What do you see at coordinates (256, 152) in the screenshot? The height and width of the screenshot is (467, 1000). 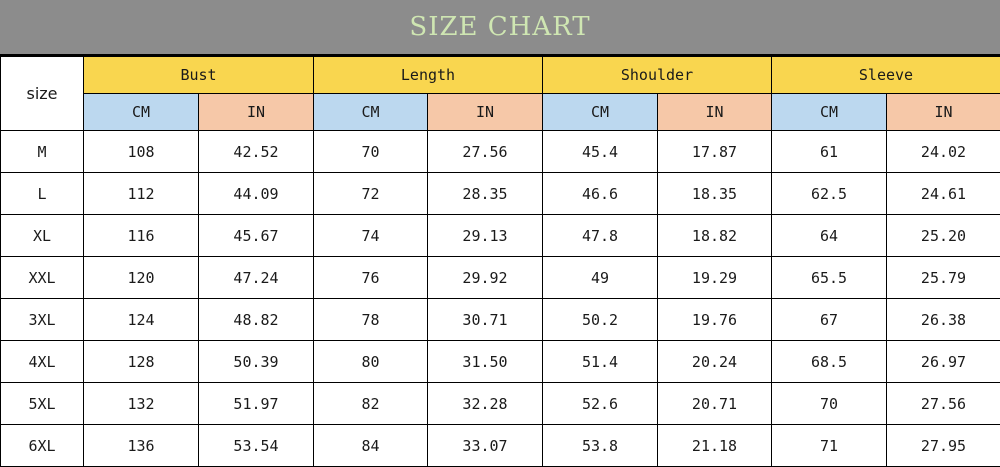 I see `bust-in-cell: 42.52` at bounding box center [256, 152].